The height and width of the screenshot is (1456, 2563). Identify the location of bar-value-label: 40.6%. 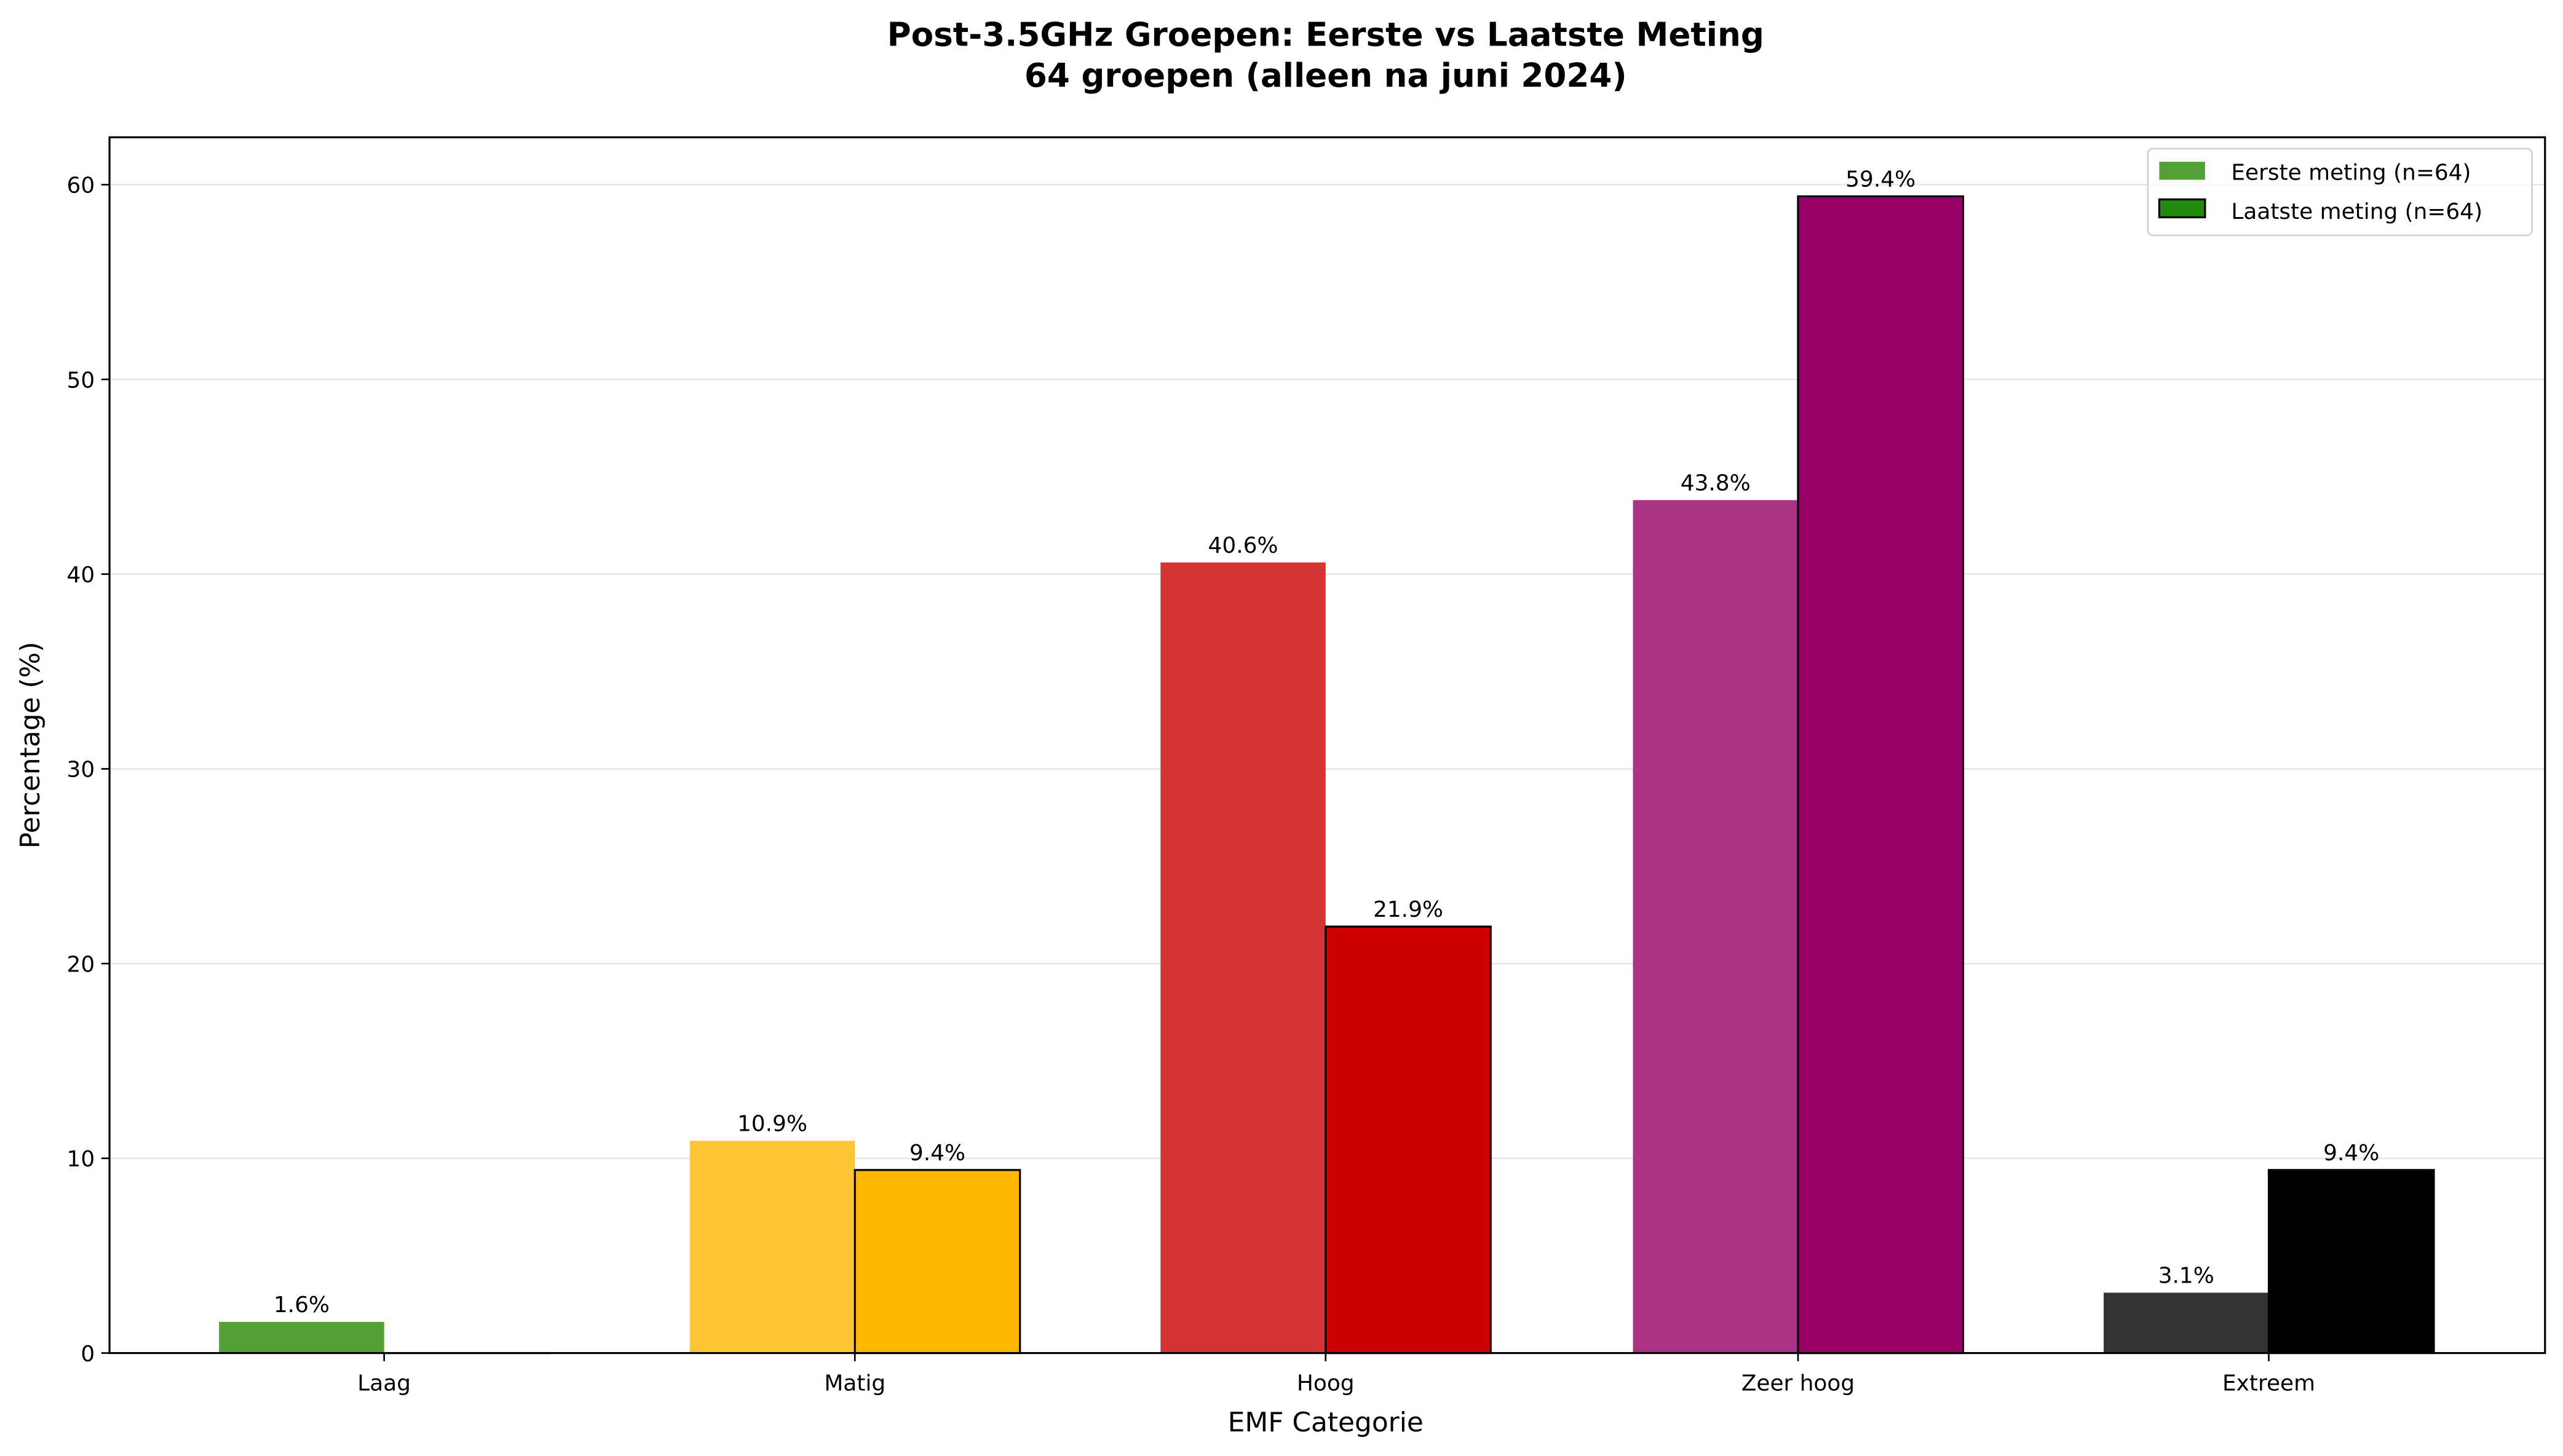
(1243, 545).